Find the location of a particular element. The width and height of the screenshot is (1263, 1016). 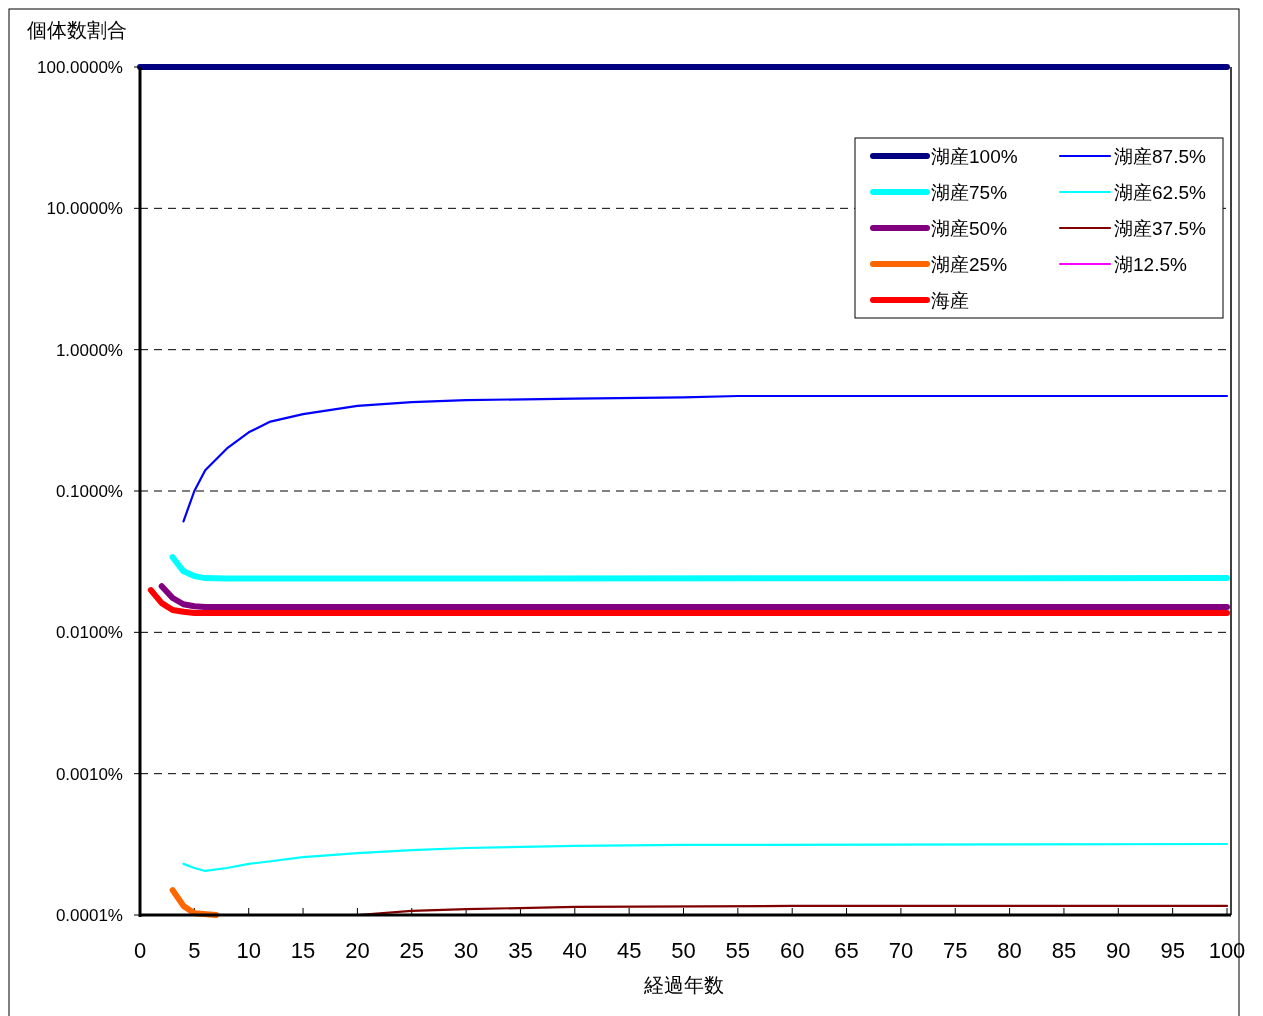

x-tick-label: 100 is located at coordinates (1227, 950).